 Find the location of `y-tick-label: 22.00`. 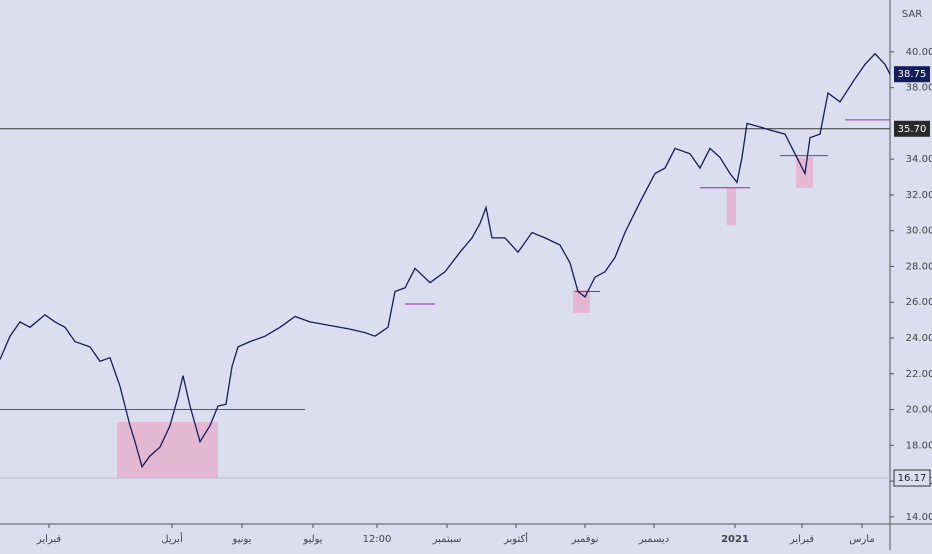

y-tick-label: 22.00 is located at coordinates (919, 374).